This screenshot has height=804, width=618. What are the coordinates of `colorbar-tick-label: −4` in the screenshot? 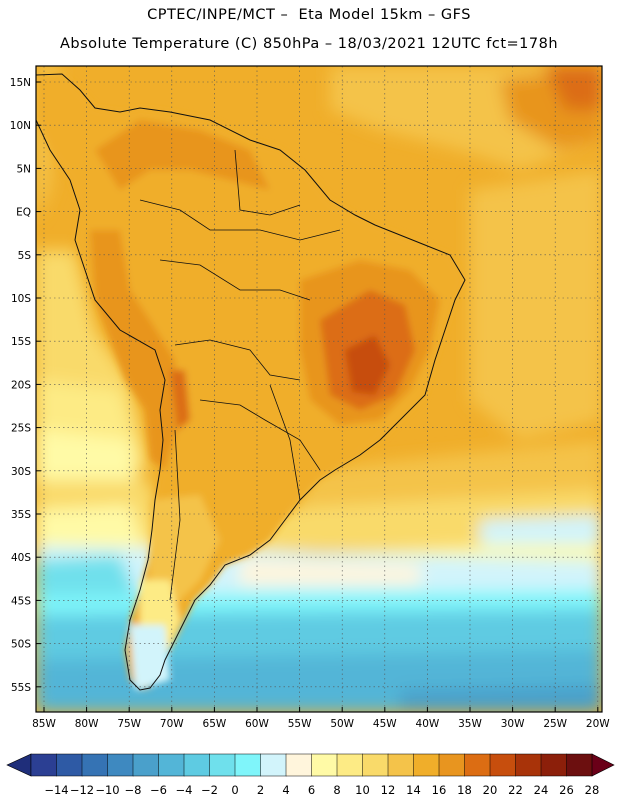 It's located at (184, 790).